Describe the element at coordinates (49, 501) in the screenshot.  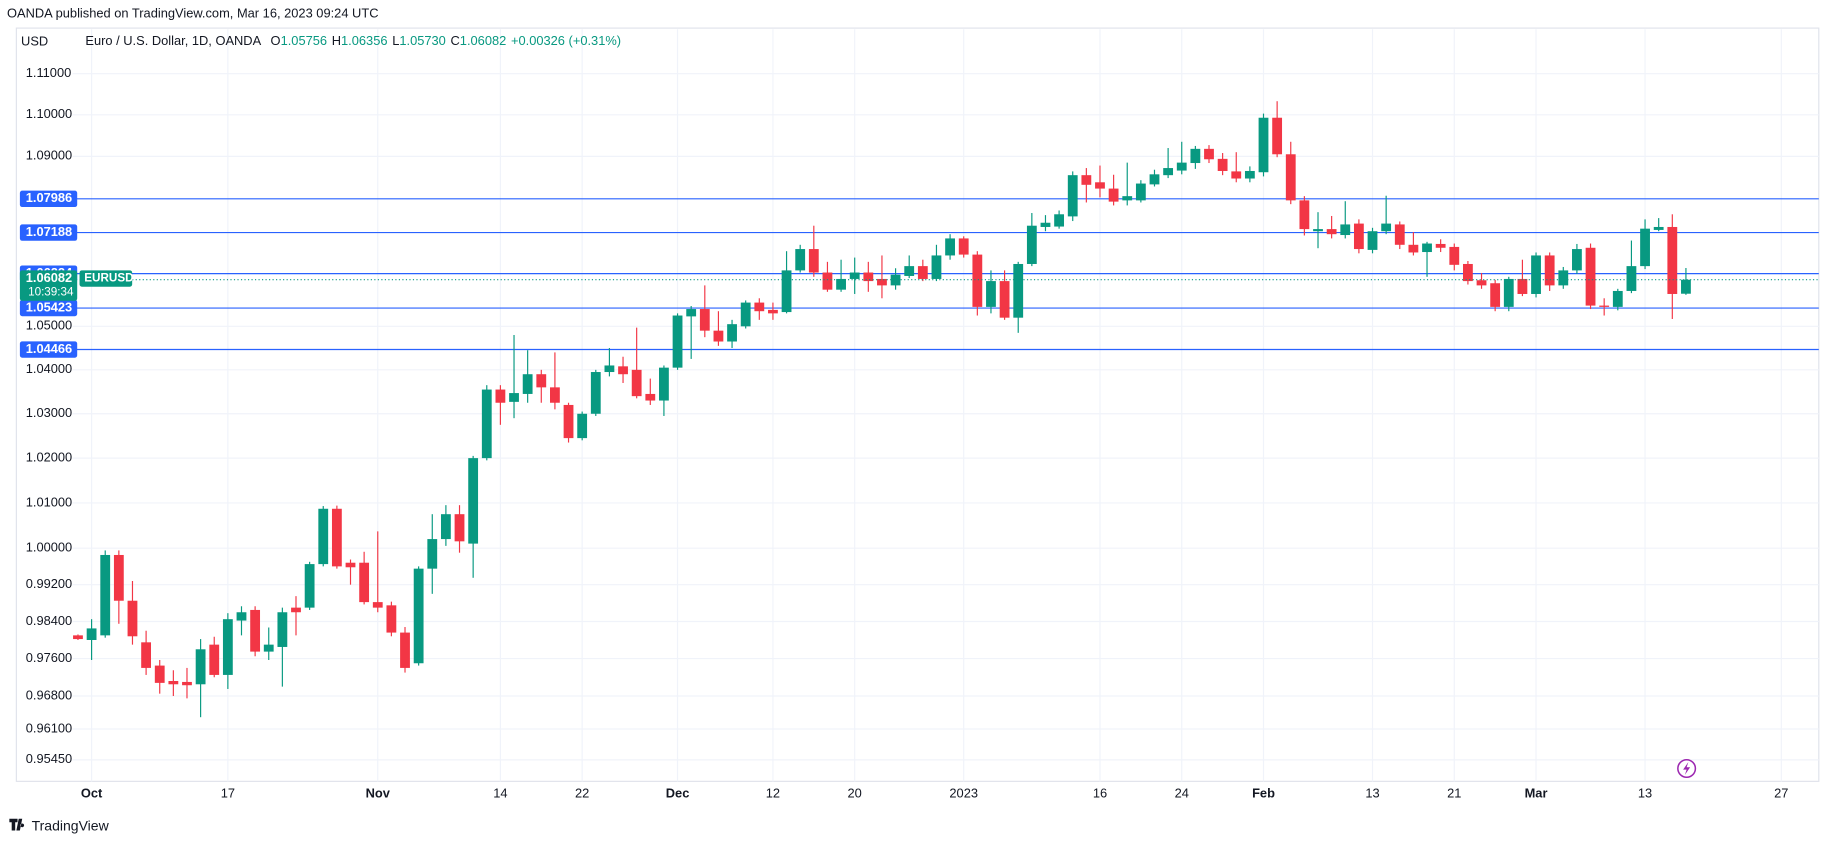
I see `y-tick-label: 1.01000` at that location.